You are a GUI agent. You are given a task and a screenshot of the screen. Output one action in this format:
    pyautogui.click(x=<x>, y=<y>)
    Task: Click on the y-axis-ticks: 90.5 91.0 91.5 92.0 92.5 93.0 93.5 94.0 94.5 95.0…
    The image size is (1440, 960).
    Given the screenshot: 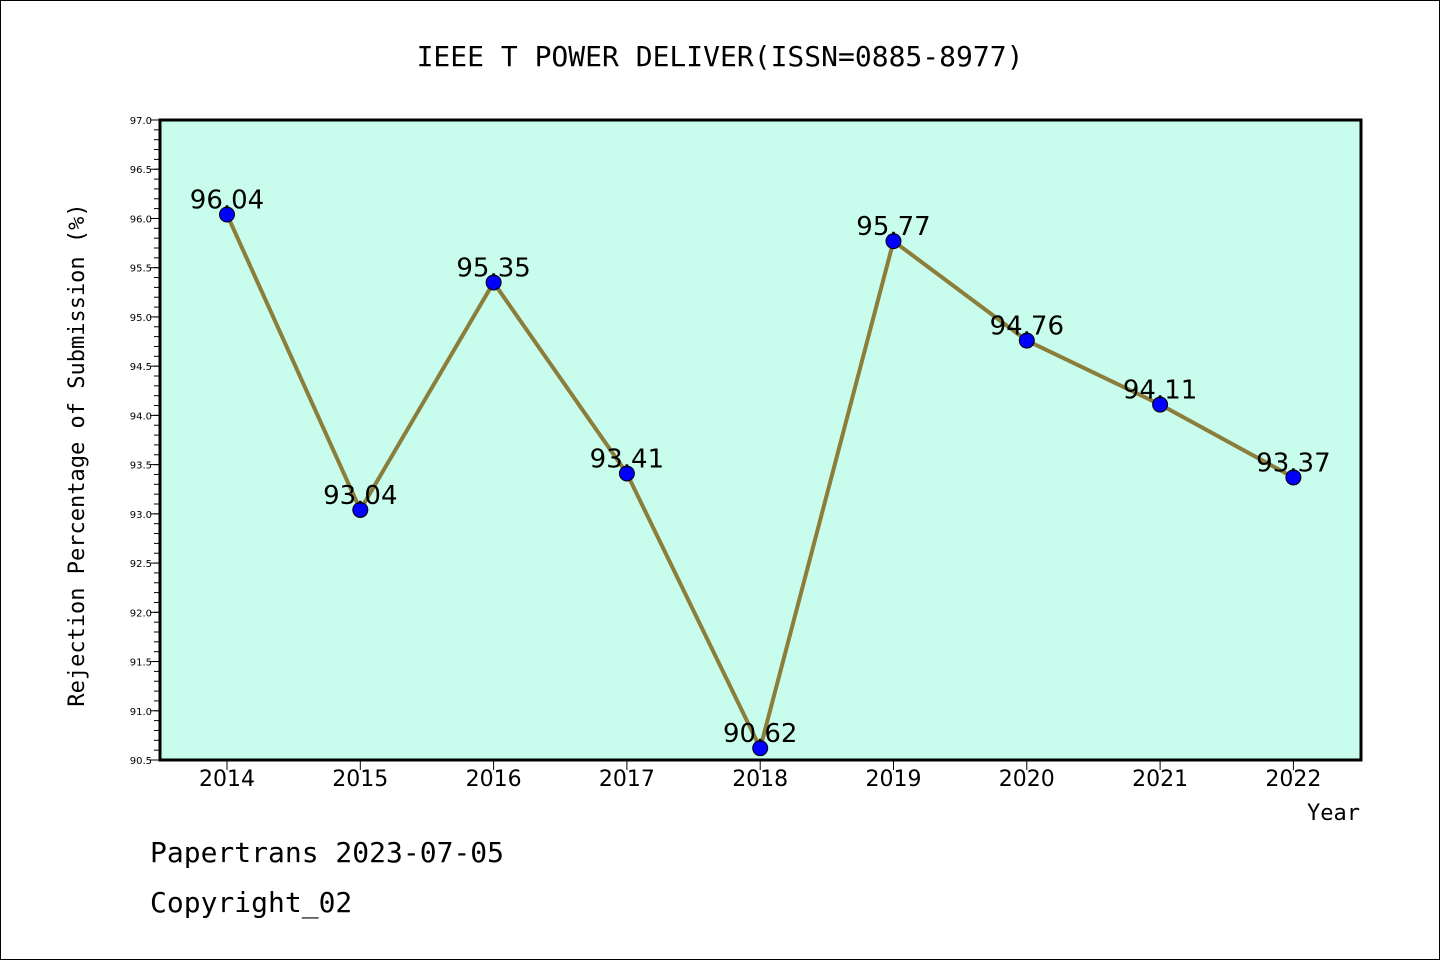 What is the action you would take?
    pyautogui.click(x=145, y=441)
    